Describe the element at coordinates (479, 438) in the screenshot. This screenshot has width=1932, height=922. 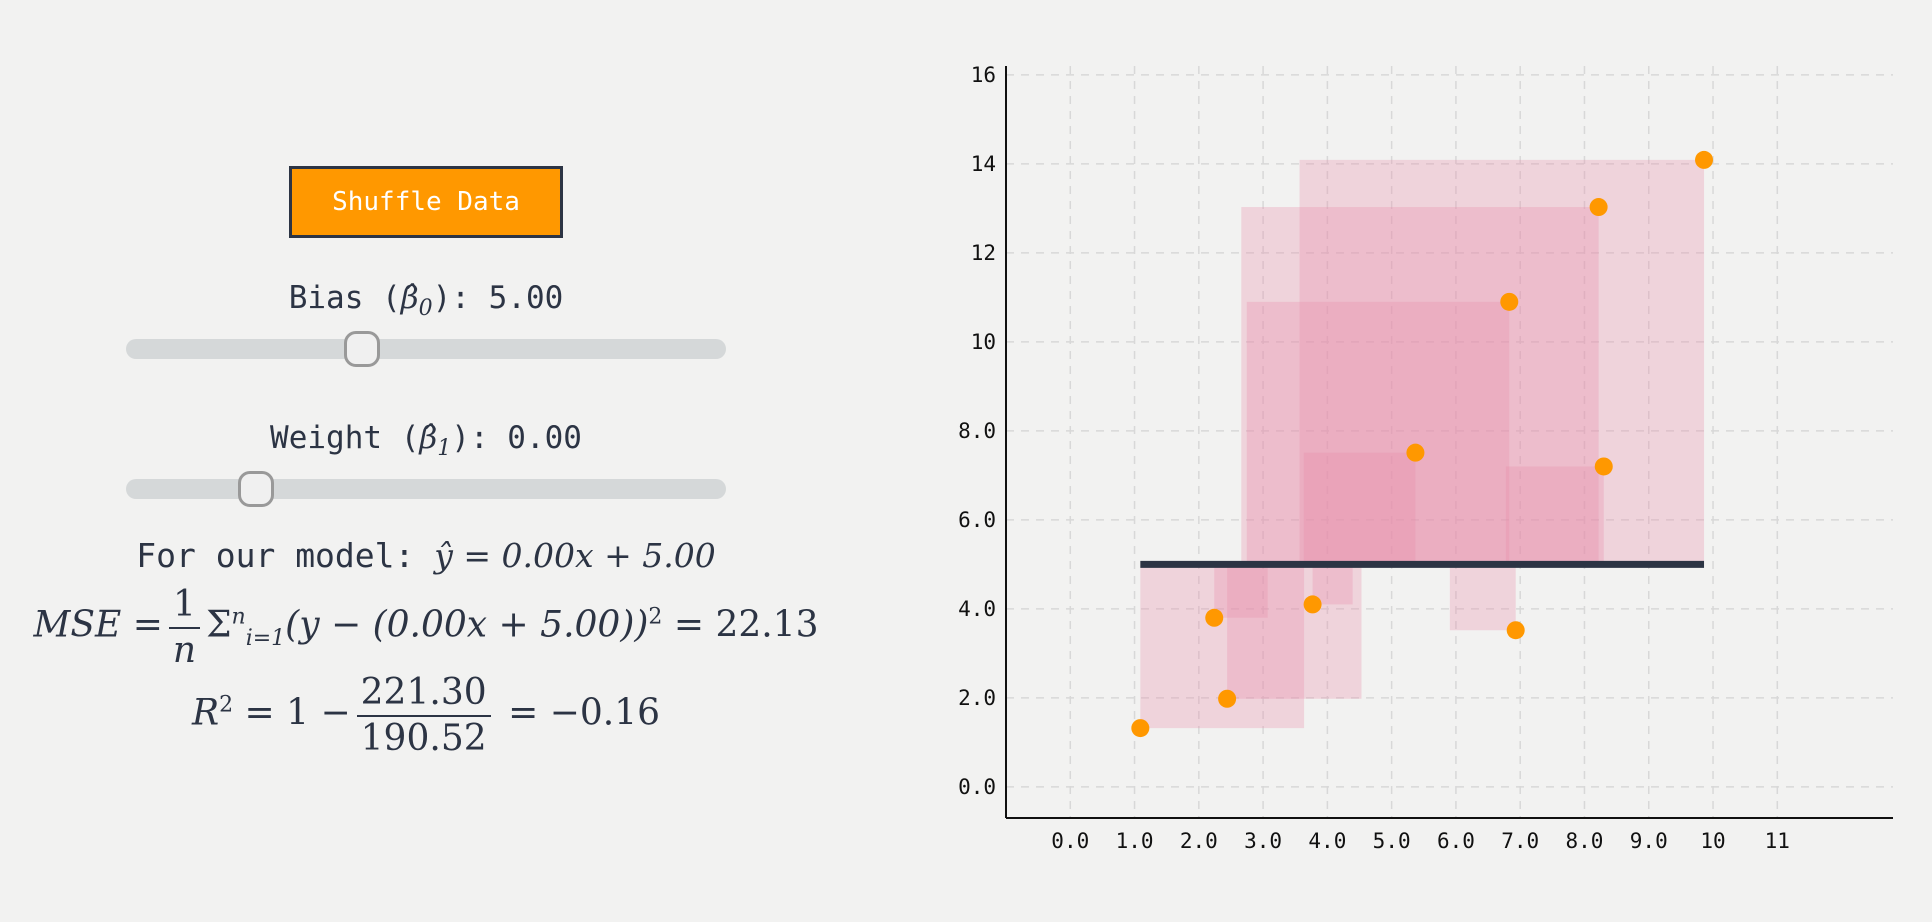
I see `weight-label-suffix: ):` at that location.